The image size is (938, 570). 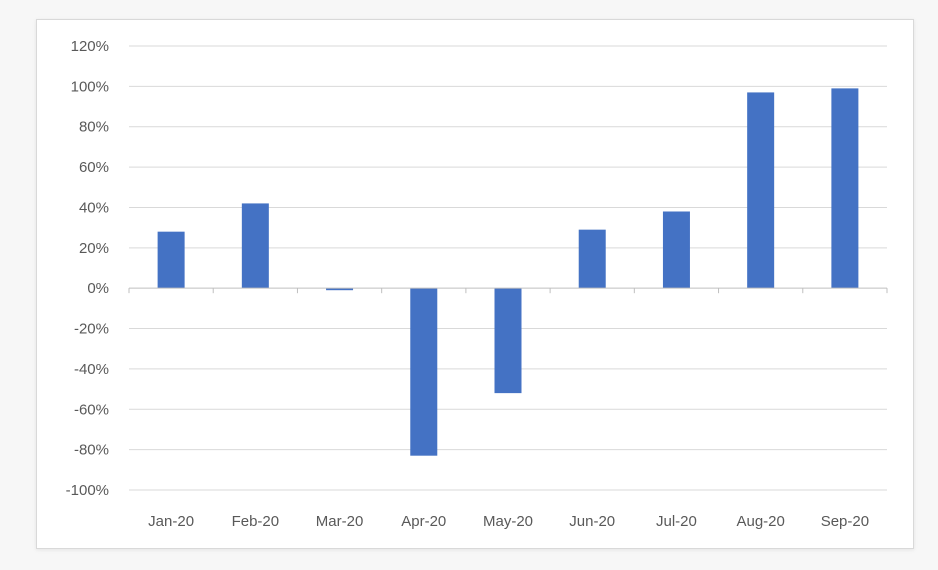 What do you see at coordinates (90, 46) in the screenshot?
I see `y-tick-label: 120%` at bounding box center [90, 46].